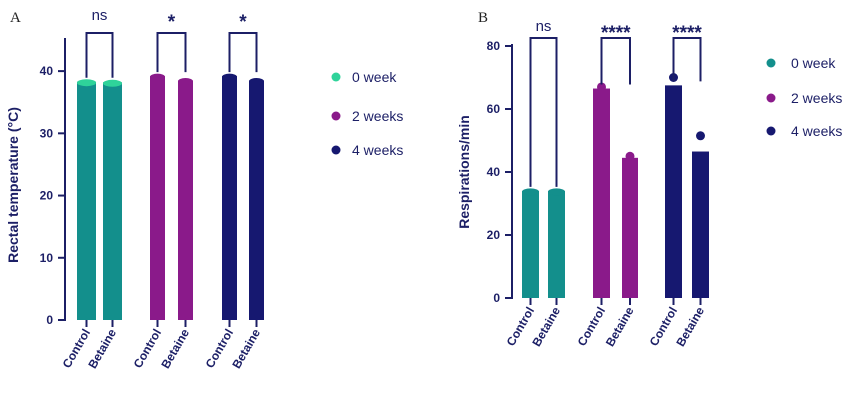  Describe the element at coordinates (494, 109) in the screenshot. I see `y-tick-label: 60` at that location.